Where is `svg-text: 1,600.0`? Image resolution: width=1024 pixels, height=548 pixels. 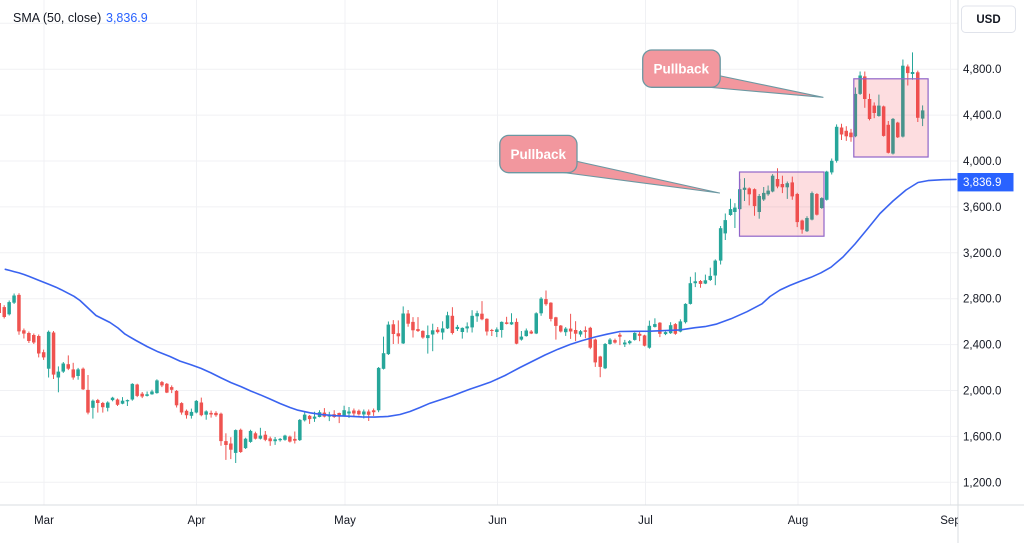
svg-text: 1,600.0 is located at coordinates (982, 437).